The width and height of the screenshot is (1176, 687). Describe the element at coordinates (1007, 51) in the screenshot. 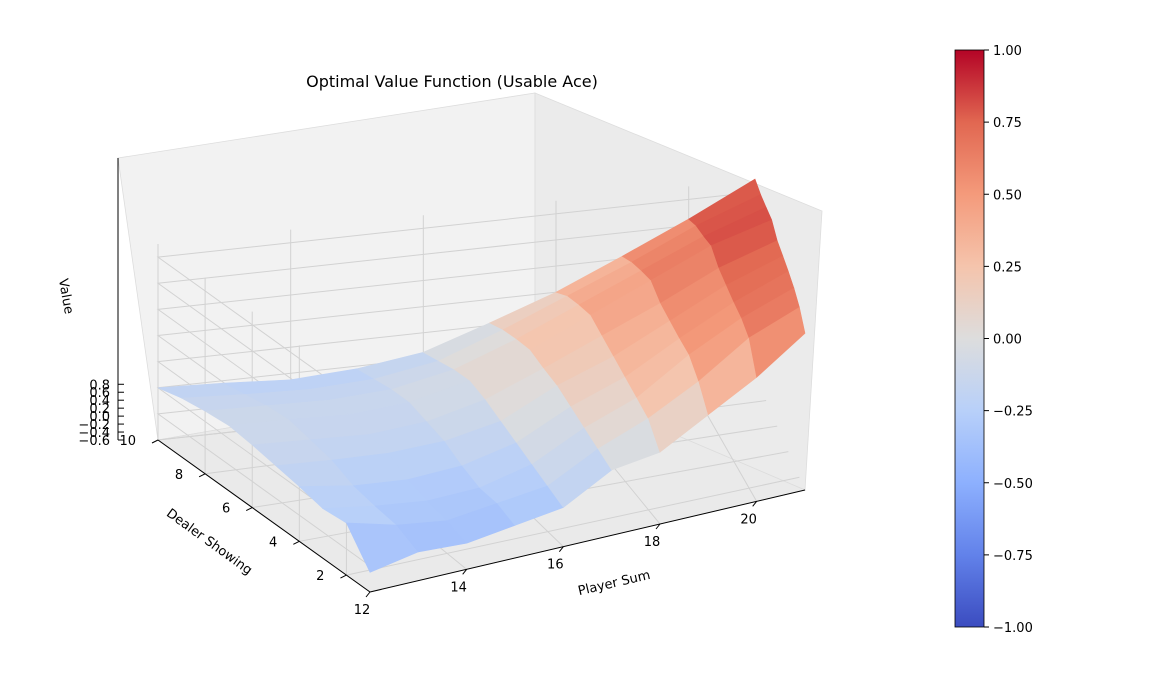

I see `colorbar-tick-label: 1.00` at that location.